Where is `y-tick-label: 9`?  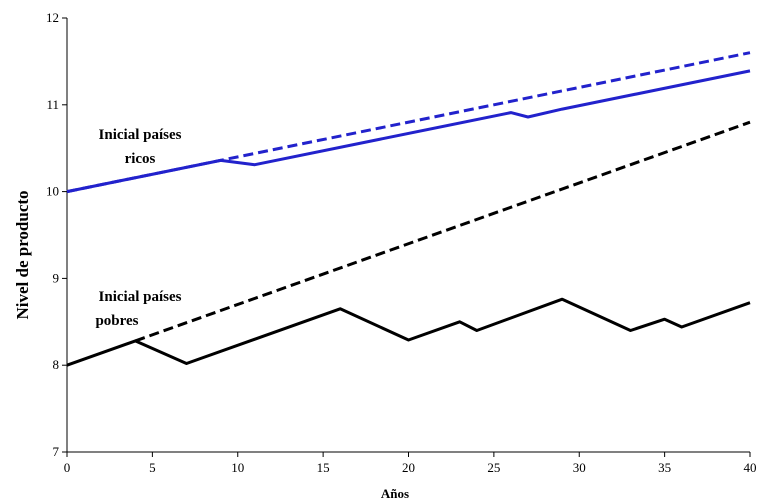 y-tick-label: 9 is located at coordinates (56, 277).